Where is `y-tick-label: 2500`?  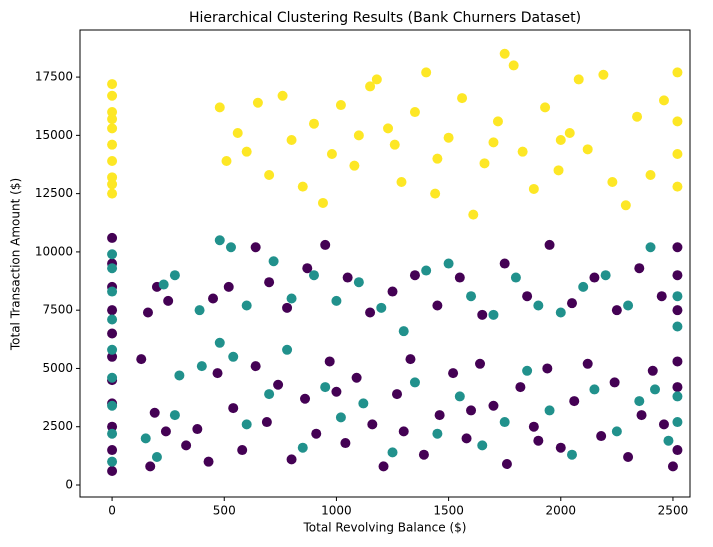
y-tick-label: 2500 is located at coordinates (57, 426).